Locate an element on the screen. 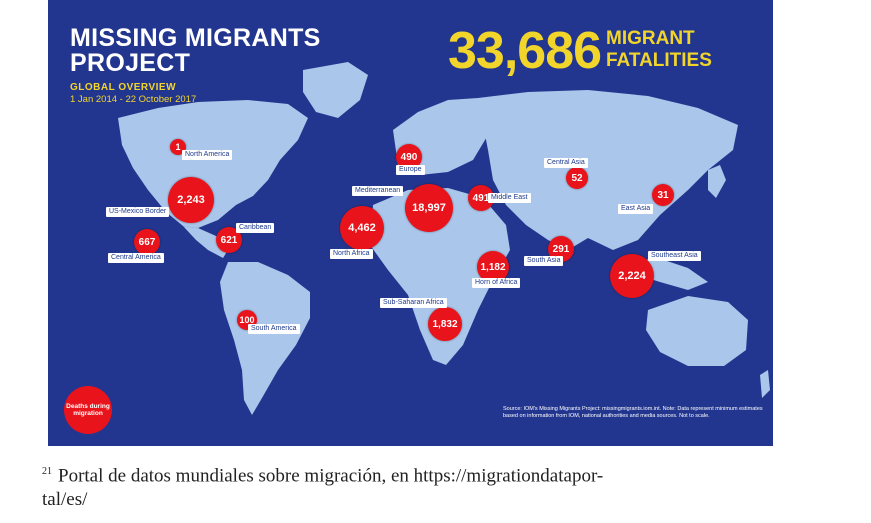 Image resolution: width=871 pixels, height=523 pixels. bubble-central-america: 667 is located at coordinates (147, 242).